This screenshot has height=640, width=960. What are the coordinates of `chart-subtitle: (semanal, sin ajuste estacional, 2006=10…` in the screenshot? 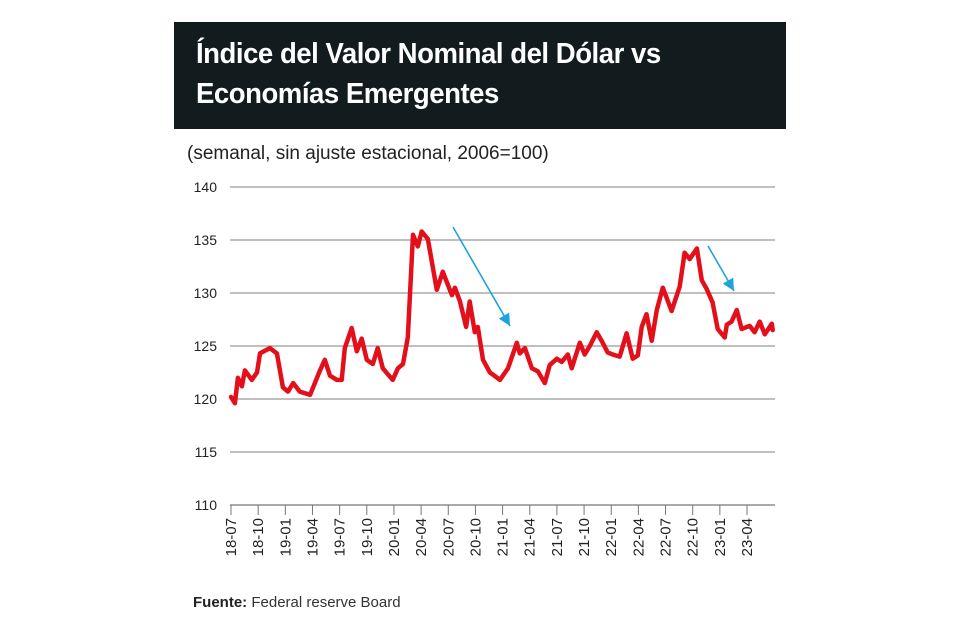 It's located at (368, 153).